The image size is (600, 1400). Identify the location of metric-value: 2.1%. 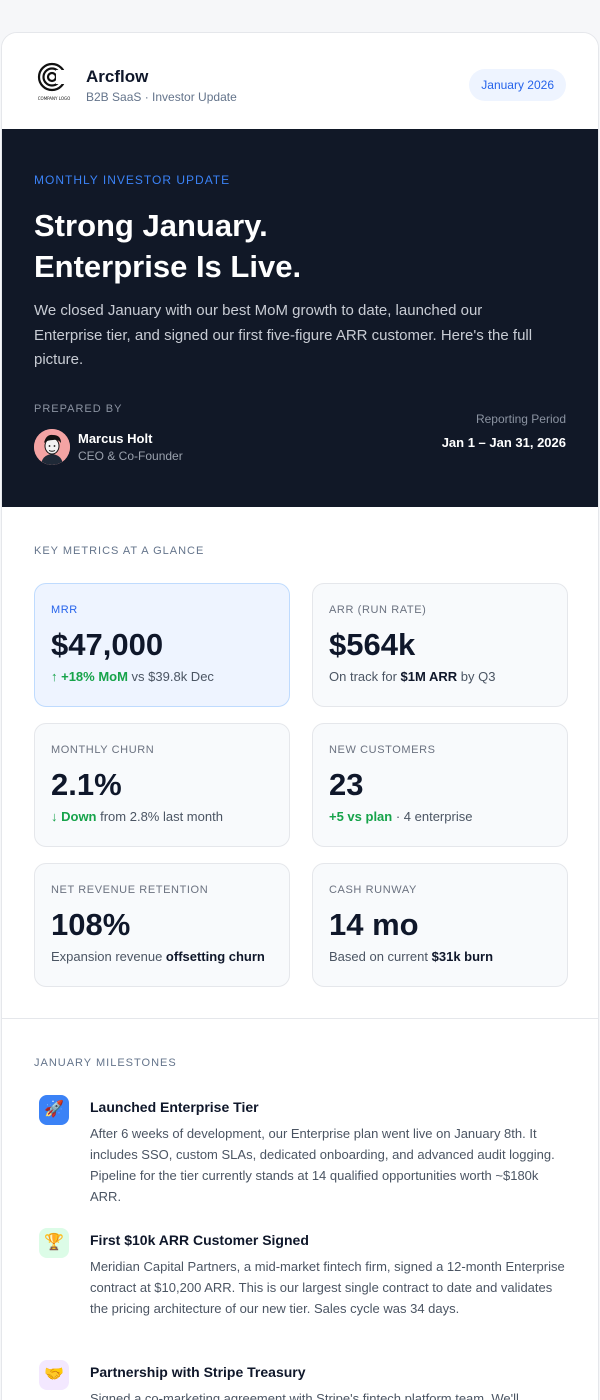
(86, 784).